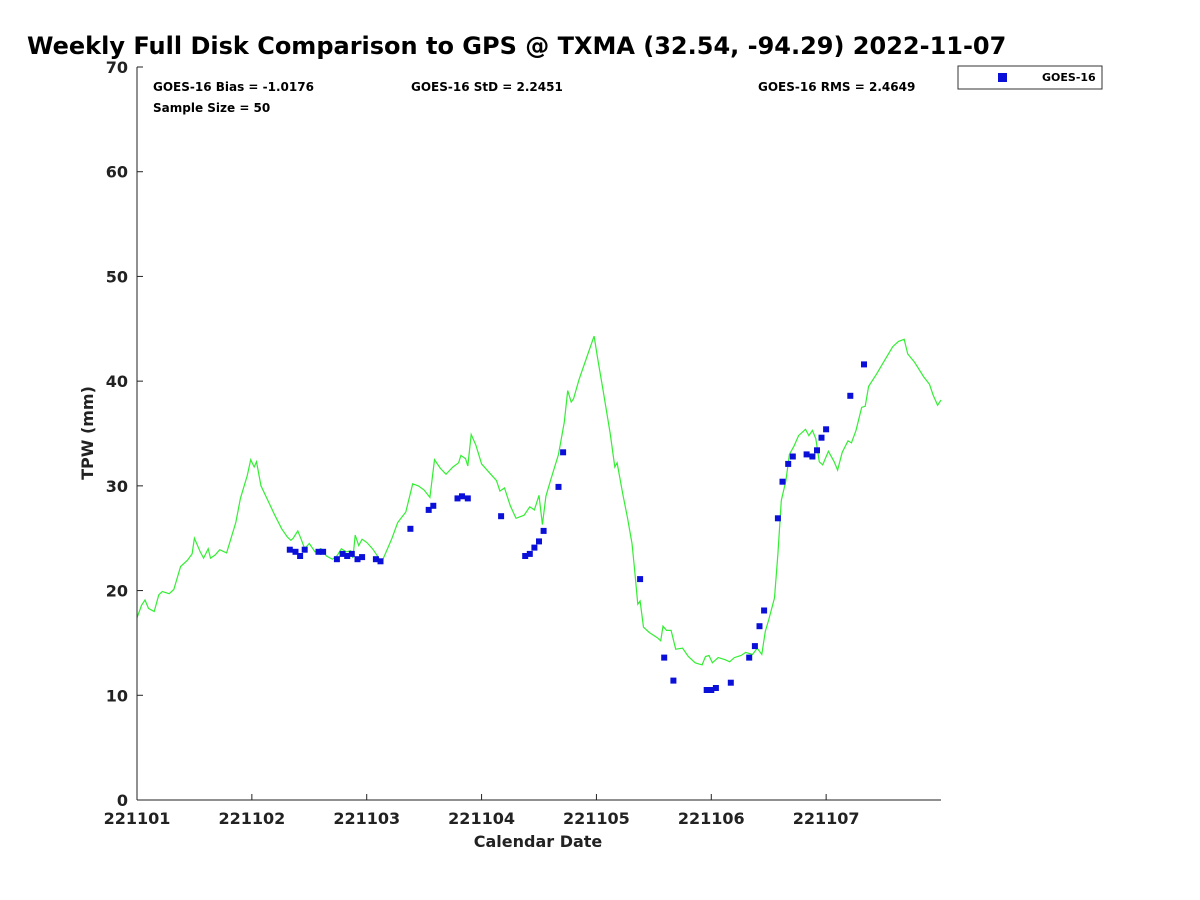 The width and height of the screenshot is (1200, 900). I want to click on legend-box, so click(1030, 77).